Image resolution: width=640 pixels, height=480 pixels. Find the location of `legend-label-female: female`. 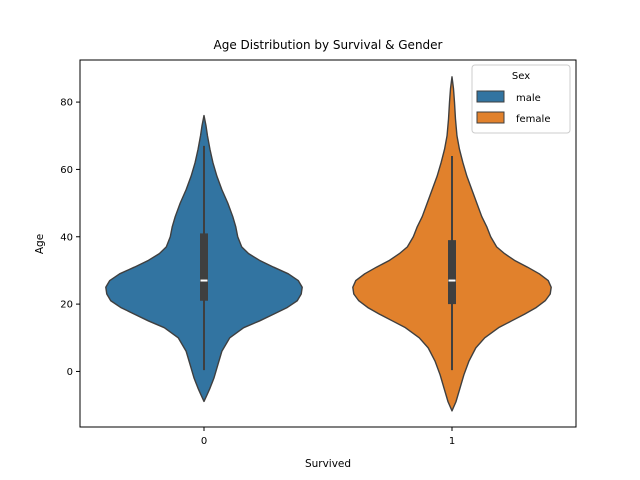

legend-label-female: female is located at coordinates (533, 119).